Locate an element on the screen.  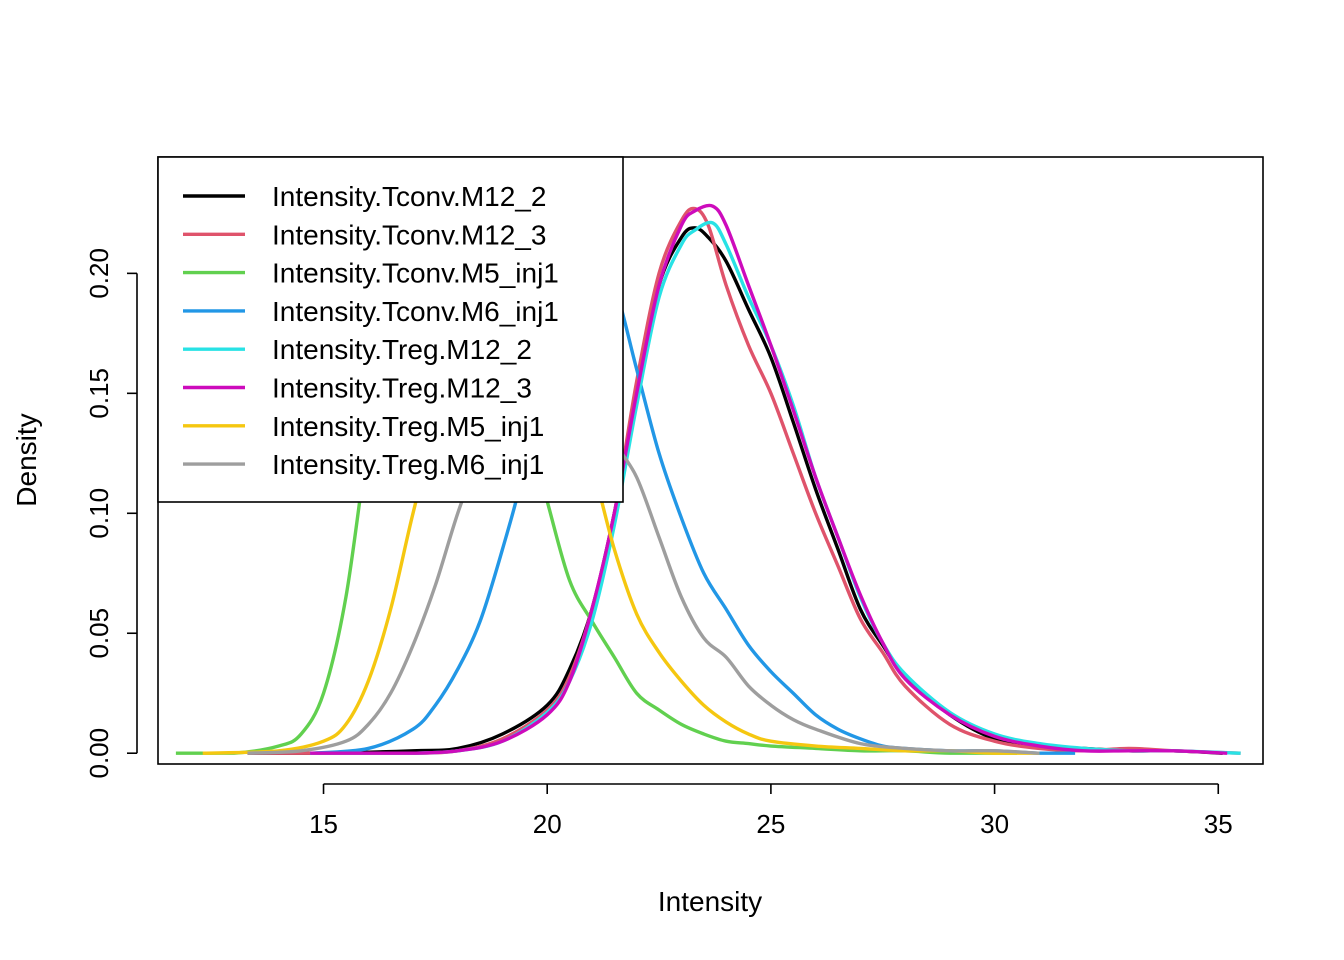
y-tick-label: 0.00 is located at coordinates (99, 753).